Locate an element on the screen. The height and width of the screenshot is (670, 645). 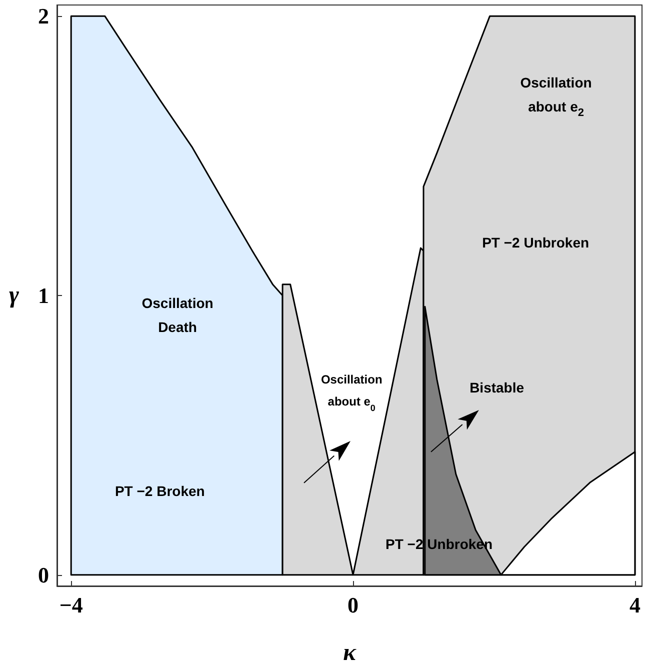
annotation: Oscillation Death is located at coordinates (178, 315).